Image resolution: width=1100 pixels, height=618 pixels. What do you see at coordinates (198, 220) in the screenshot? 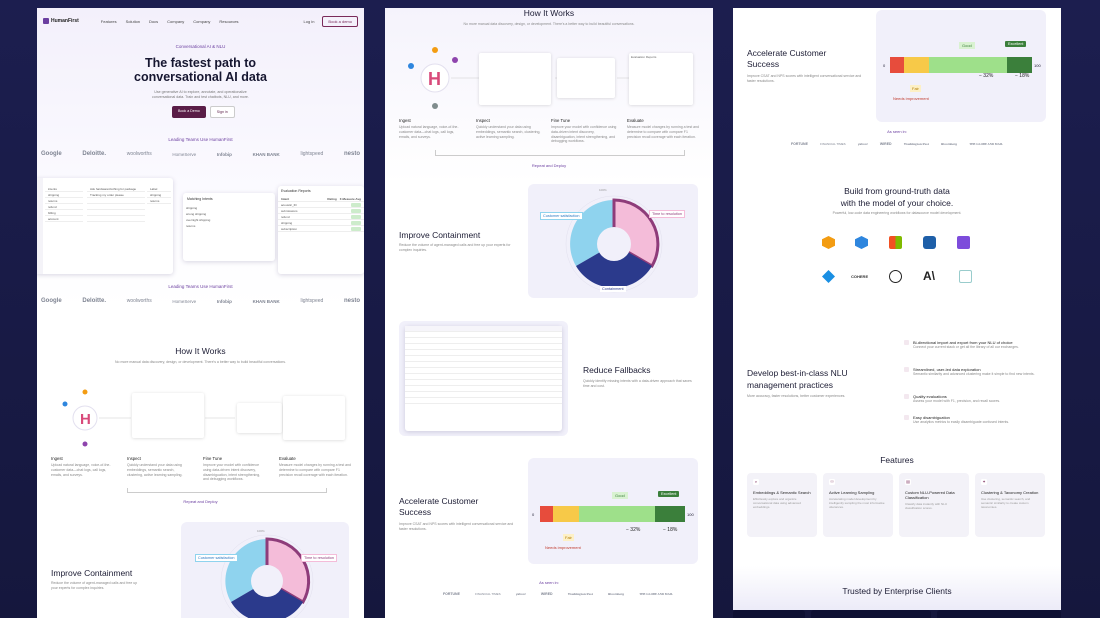
I see `intent-chip: overnight shipping` at bounding box center [198, 220].